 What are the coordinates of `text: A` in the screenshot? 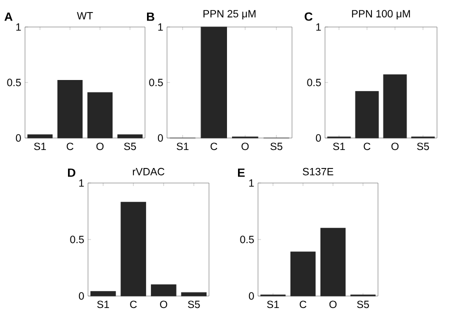 It's located at (8, 16).